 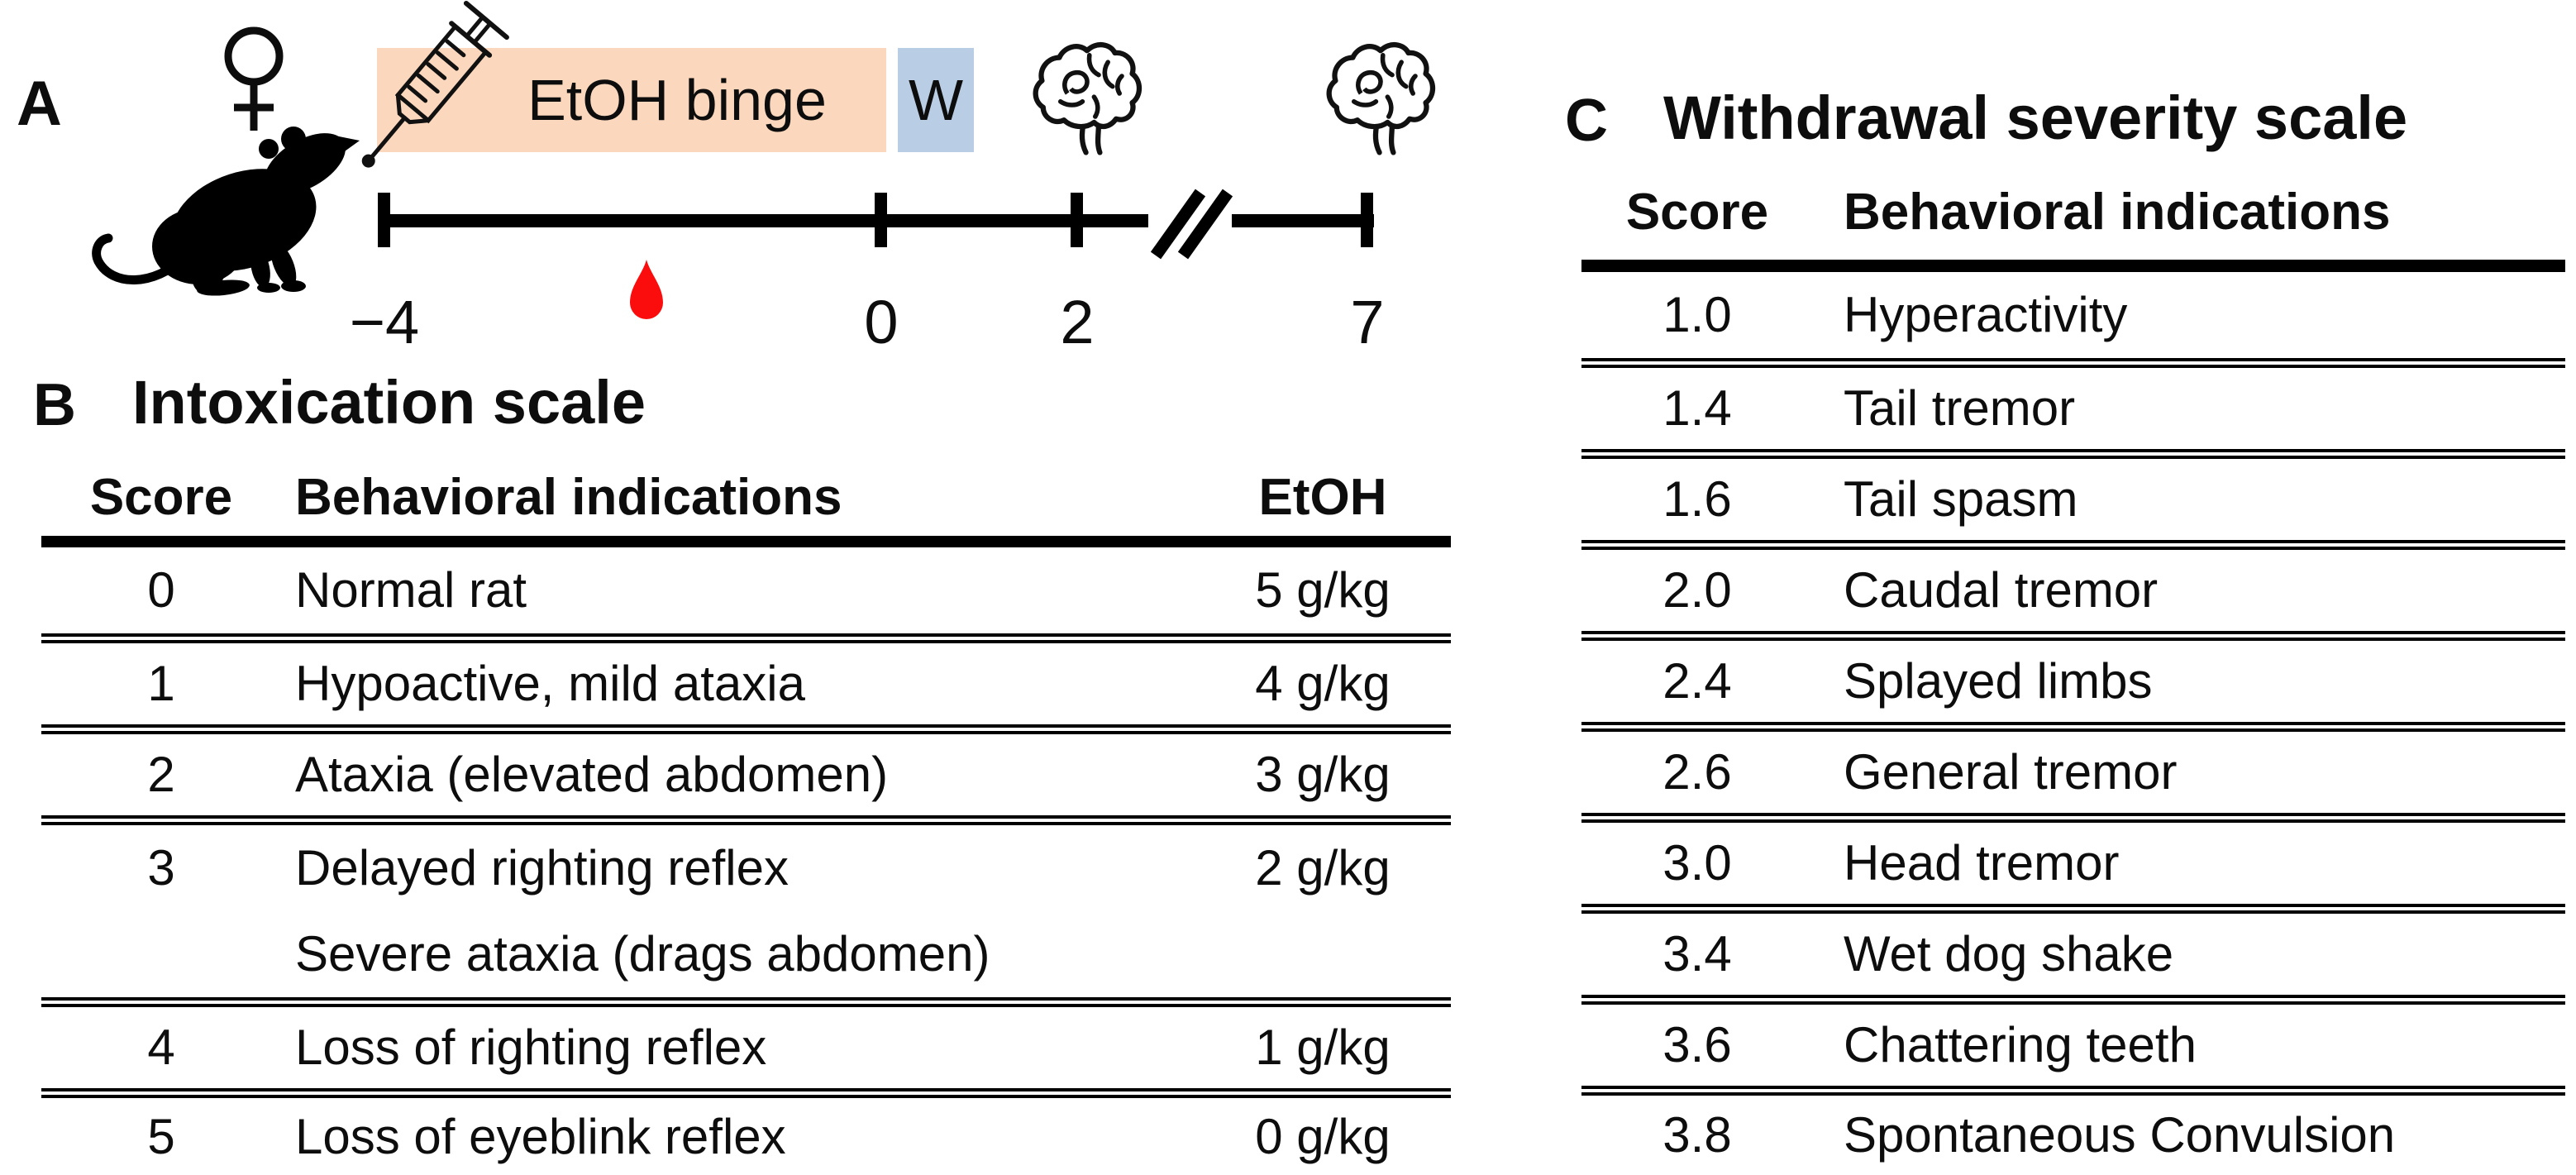 What do you see at coordinates (2120, 1135) in the screenshot?
I see `indication-cell: Spontaneous Convulsion` at bounding box center [2120, 1135].